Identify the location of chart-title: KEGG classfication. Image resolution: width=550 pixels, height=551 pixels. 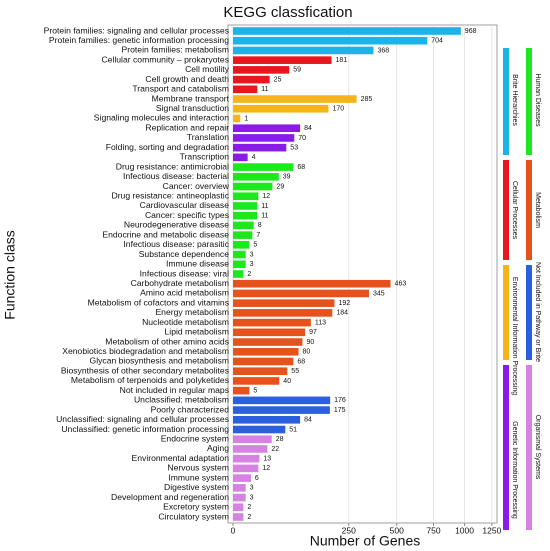
(287, 12).